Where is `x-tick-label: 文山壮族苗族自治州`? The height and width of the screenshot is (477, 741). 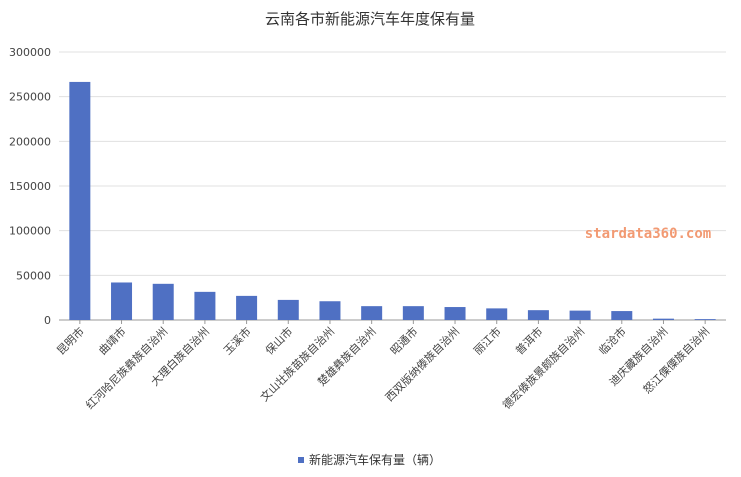
x-tick-label: 文山壮族苗族自治州 is located at coordinates (297, 364).